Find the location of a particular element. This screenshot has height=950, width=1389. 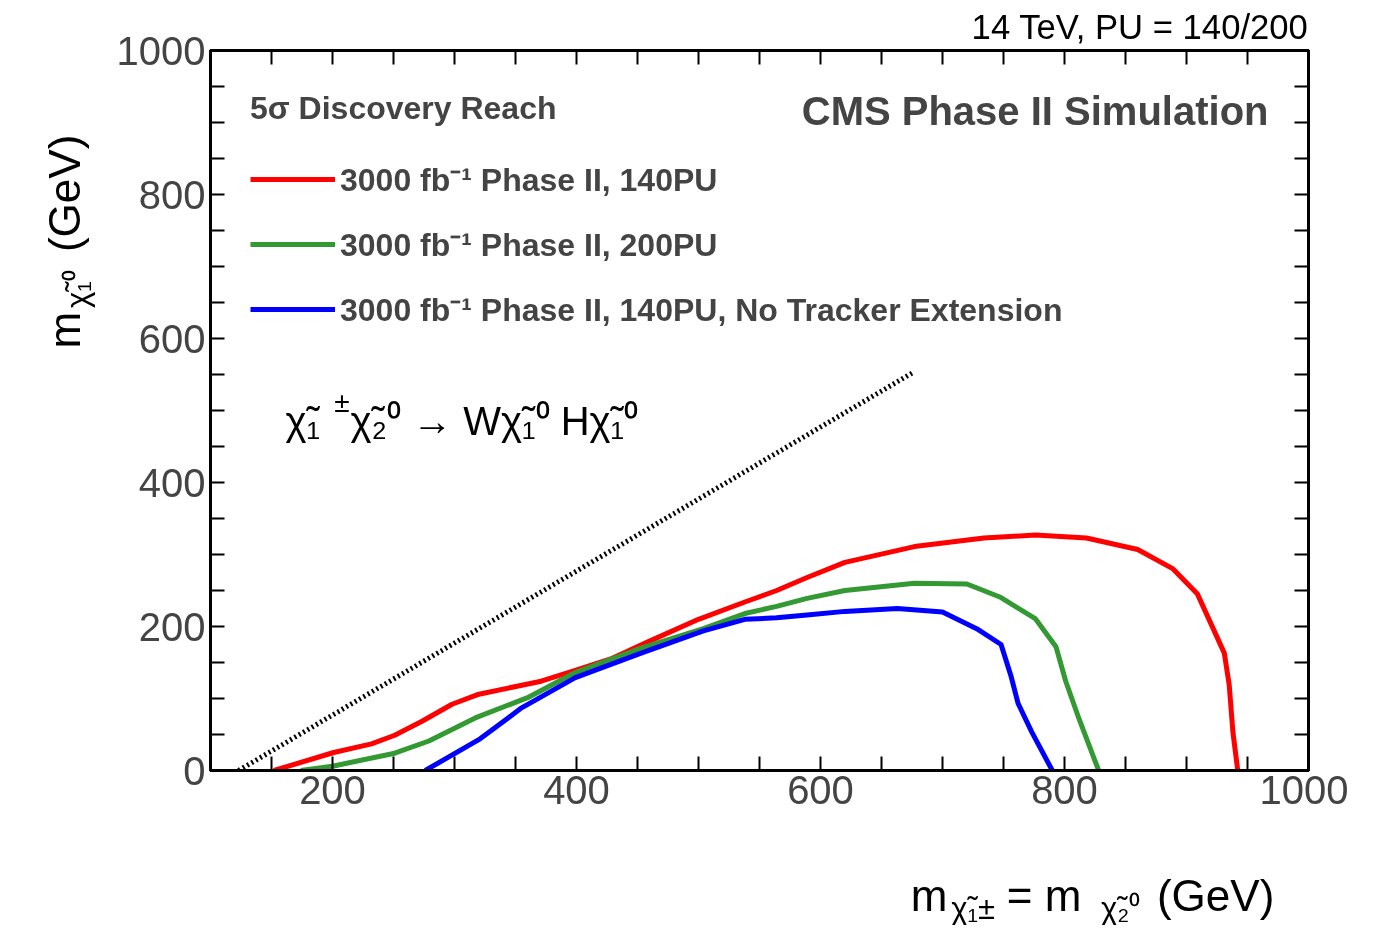

x-tick-label: 800 is located at coordinates (1064, 789).